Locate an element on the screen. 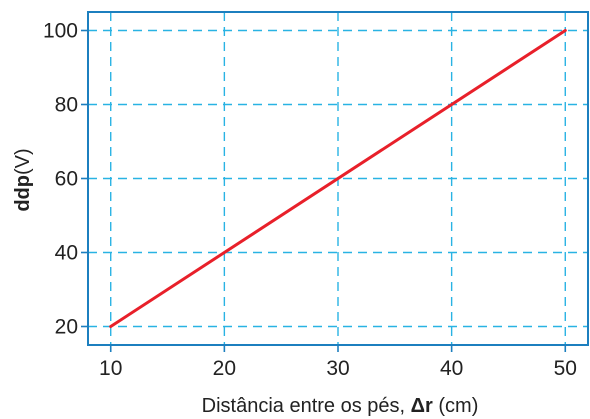 The width and height of the screenshot is (590, 419). x-tick-label: 30 is located at coordinates (337, 368).